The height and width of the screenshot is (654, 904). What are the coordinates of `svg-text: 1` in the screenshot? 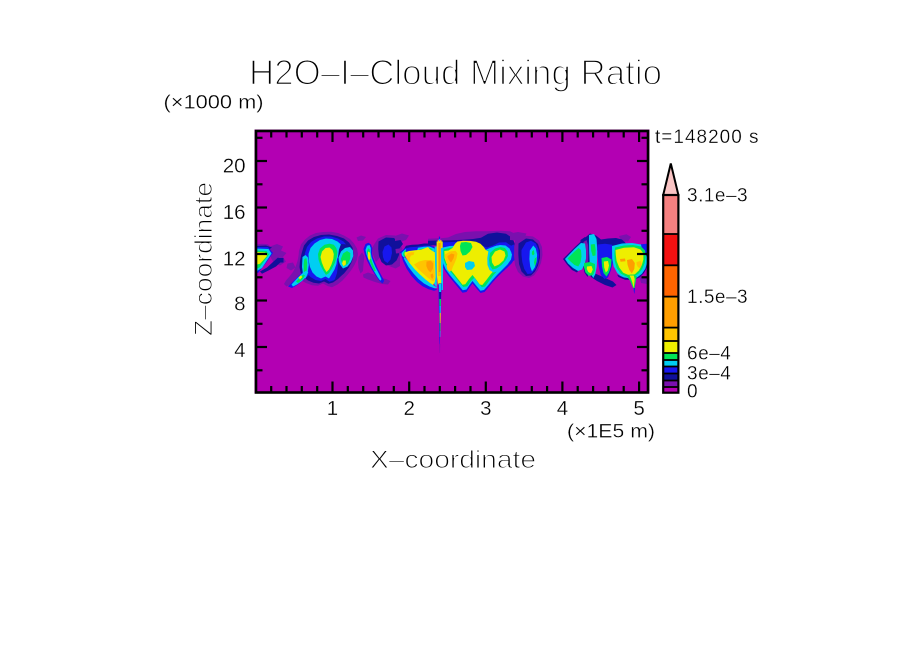 It's located at (332, 408).